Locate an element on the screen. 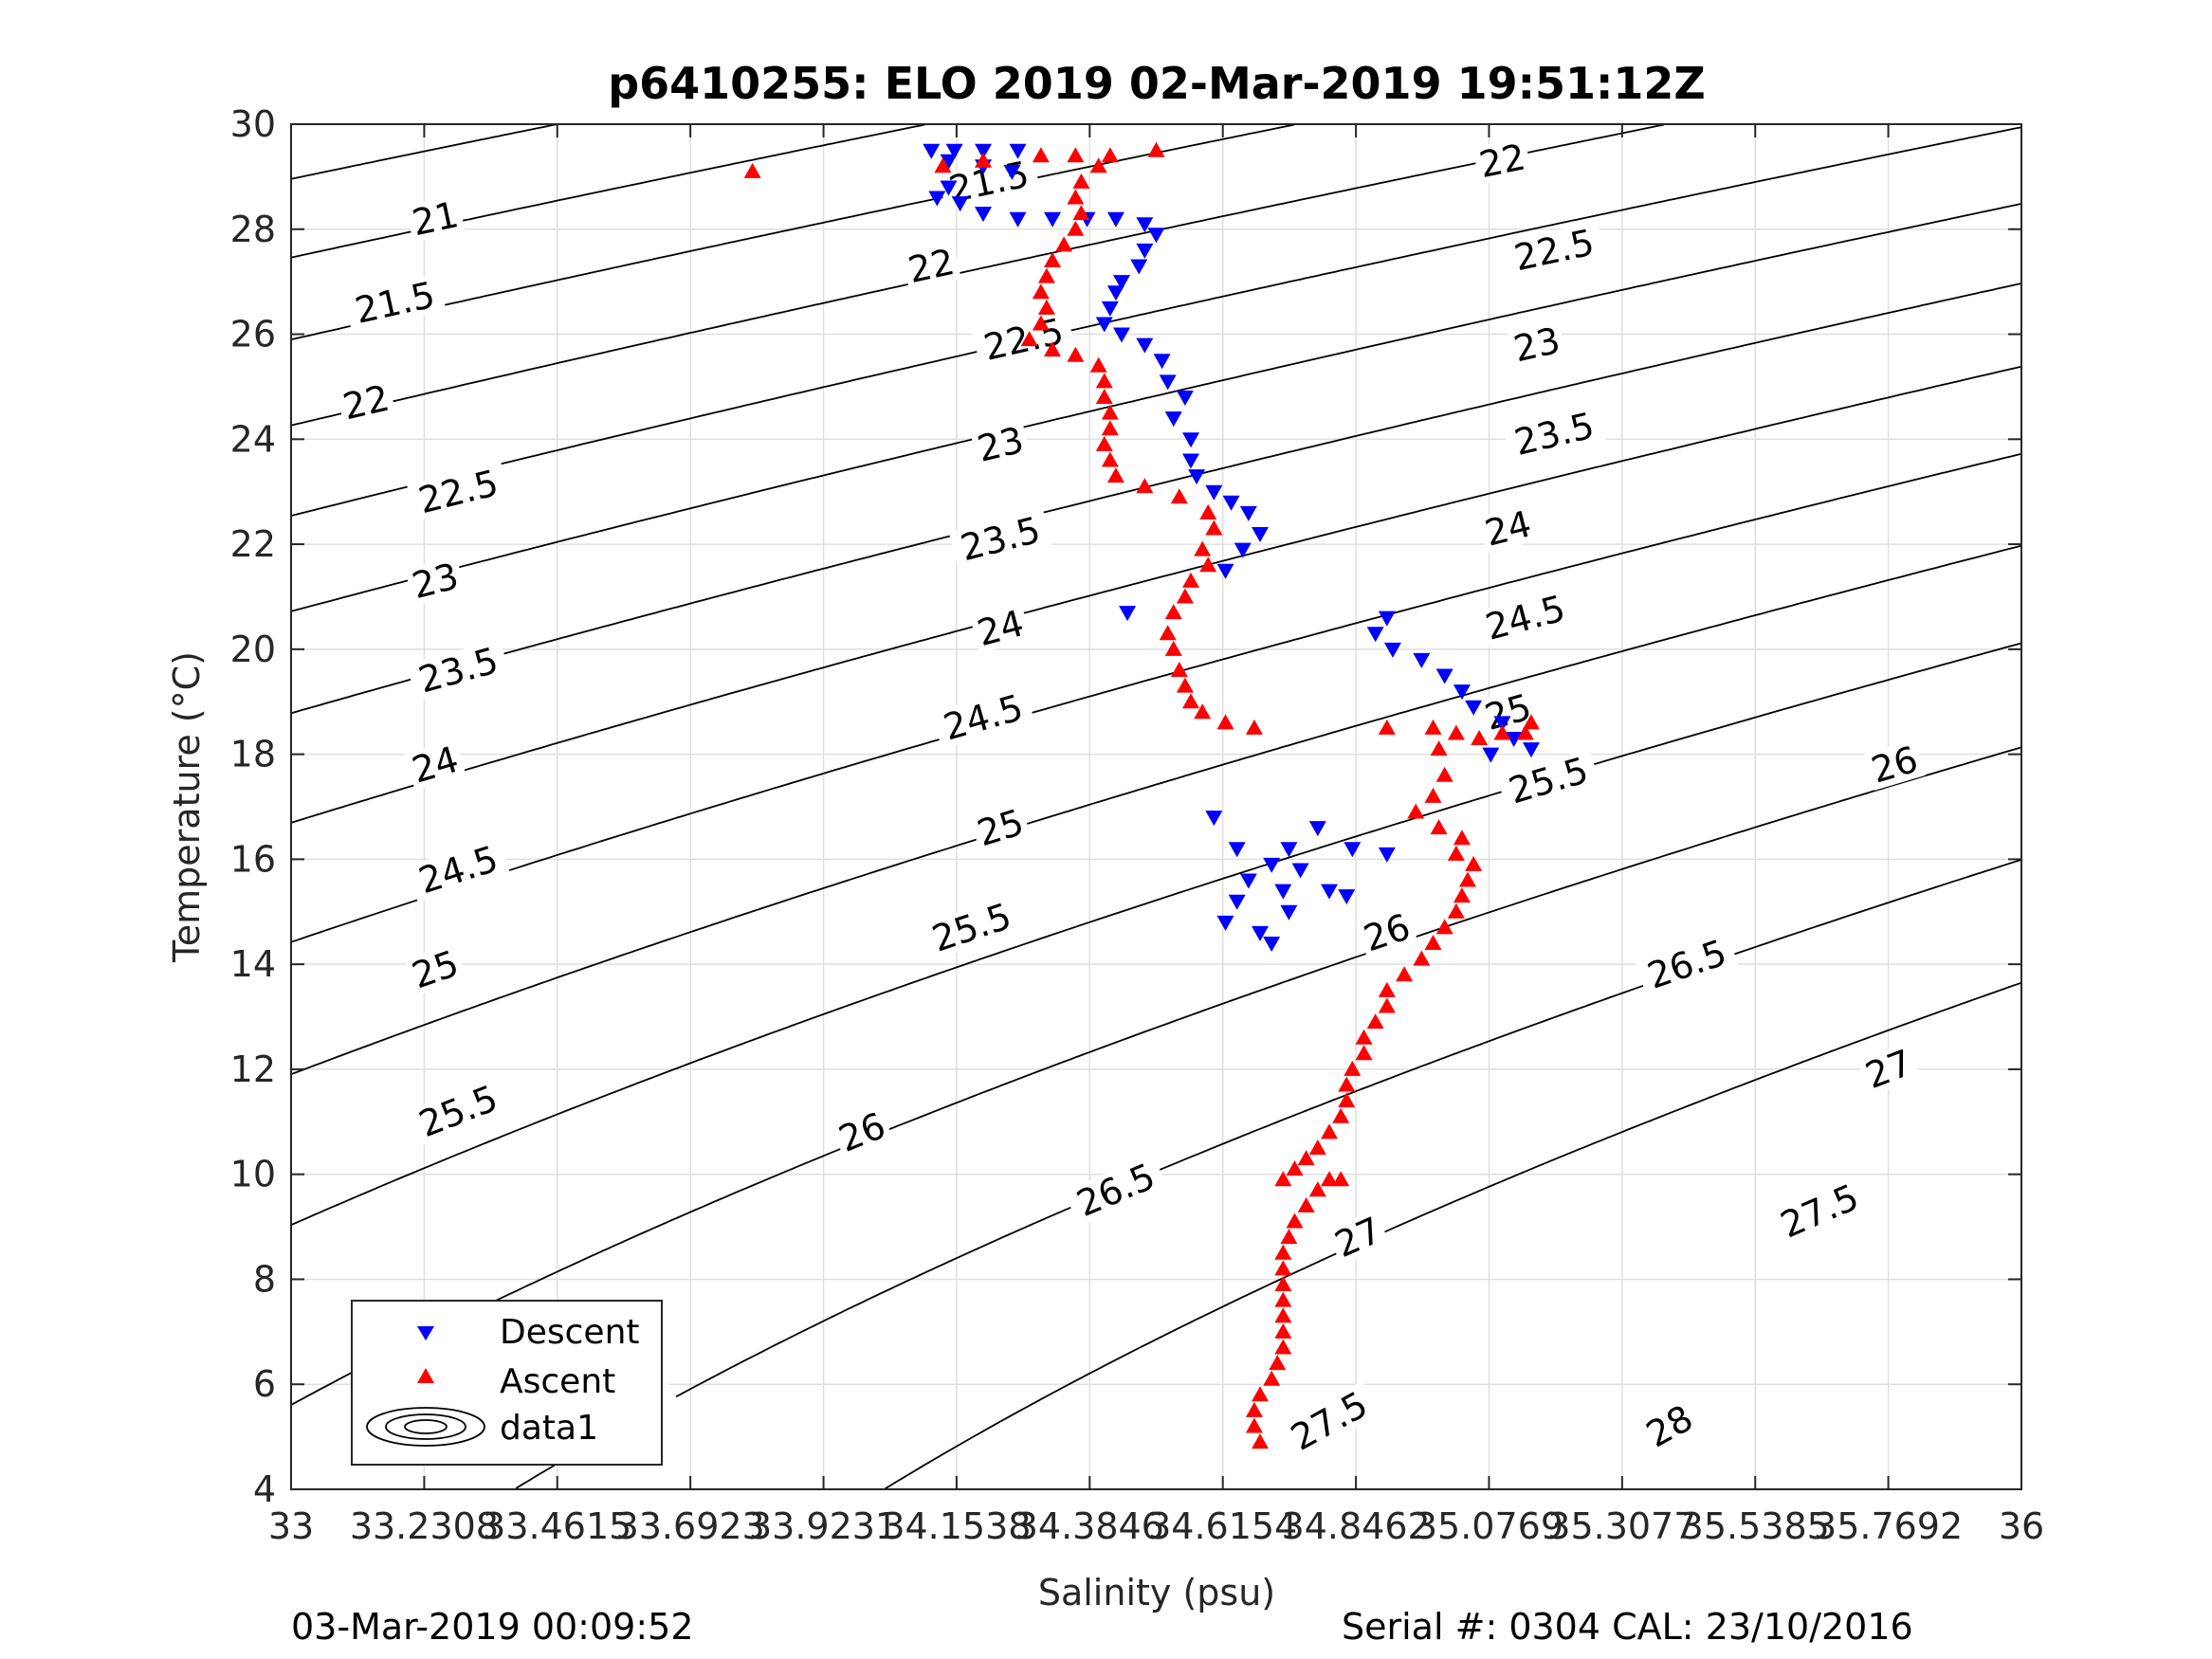  legend: Descent Ascent data1 is located at coordinates (507, 1383).